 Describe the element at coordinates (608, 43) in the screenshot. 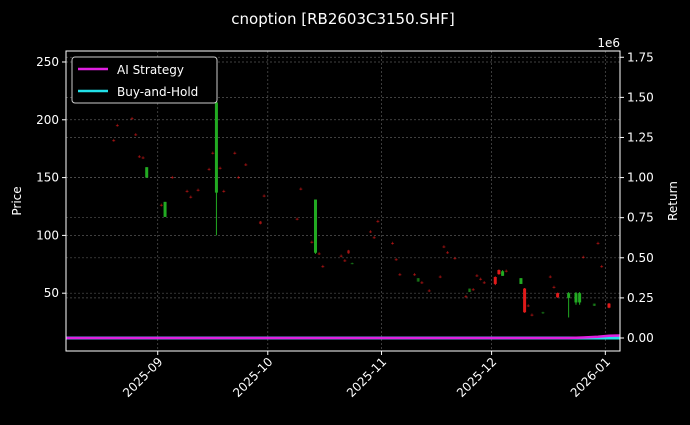

I see `right-axis-offset: 1e6` at that location.